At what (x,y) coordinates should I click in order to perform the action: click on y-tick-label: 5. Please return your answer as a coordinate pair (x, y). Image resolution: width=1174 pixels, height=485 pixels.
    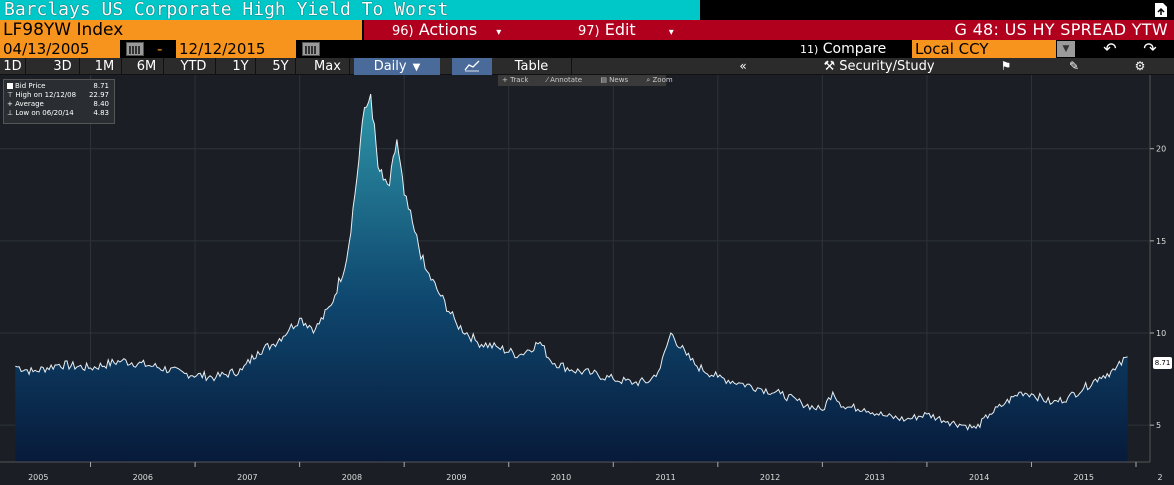
    Looking at the image, I should click on (1158, 425).